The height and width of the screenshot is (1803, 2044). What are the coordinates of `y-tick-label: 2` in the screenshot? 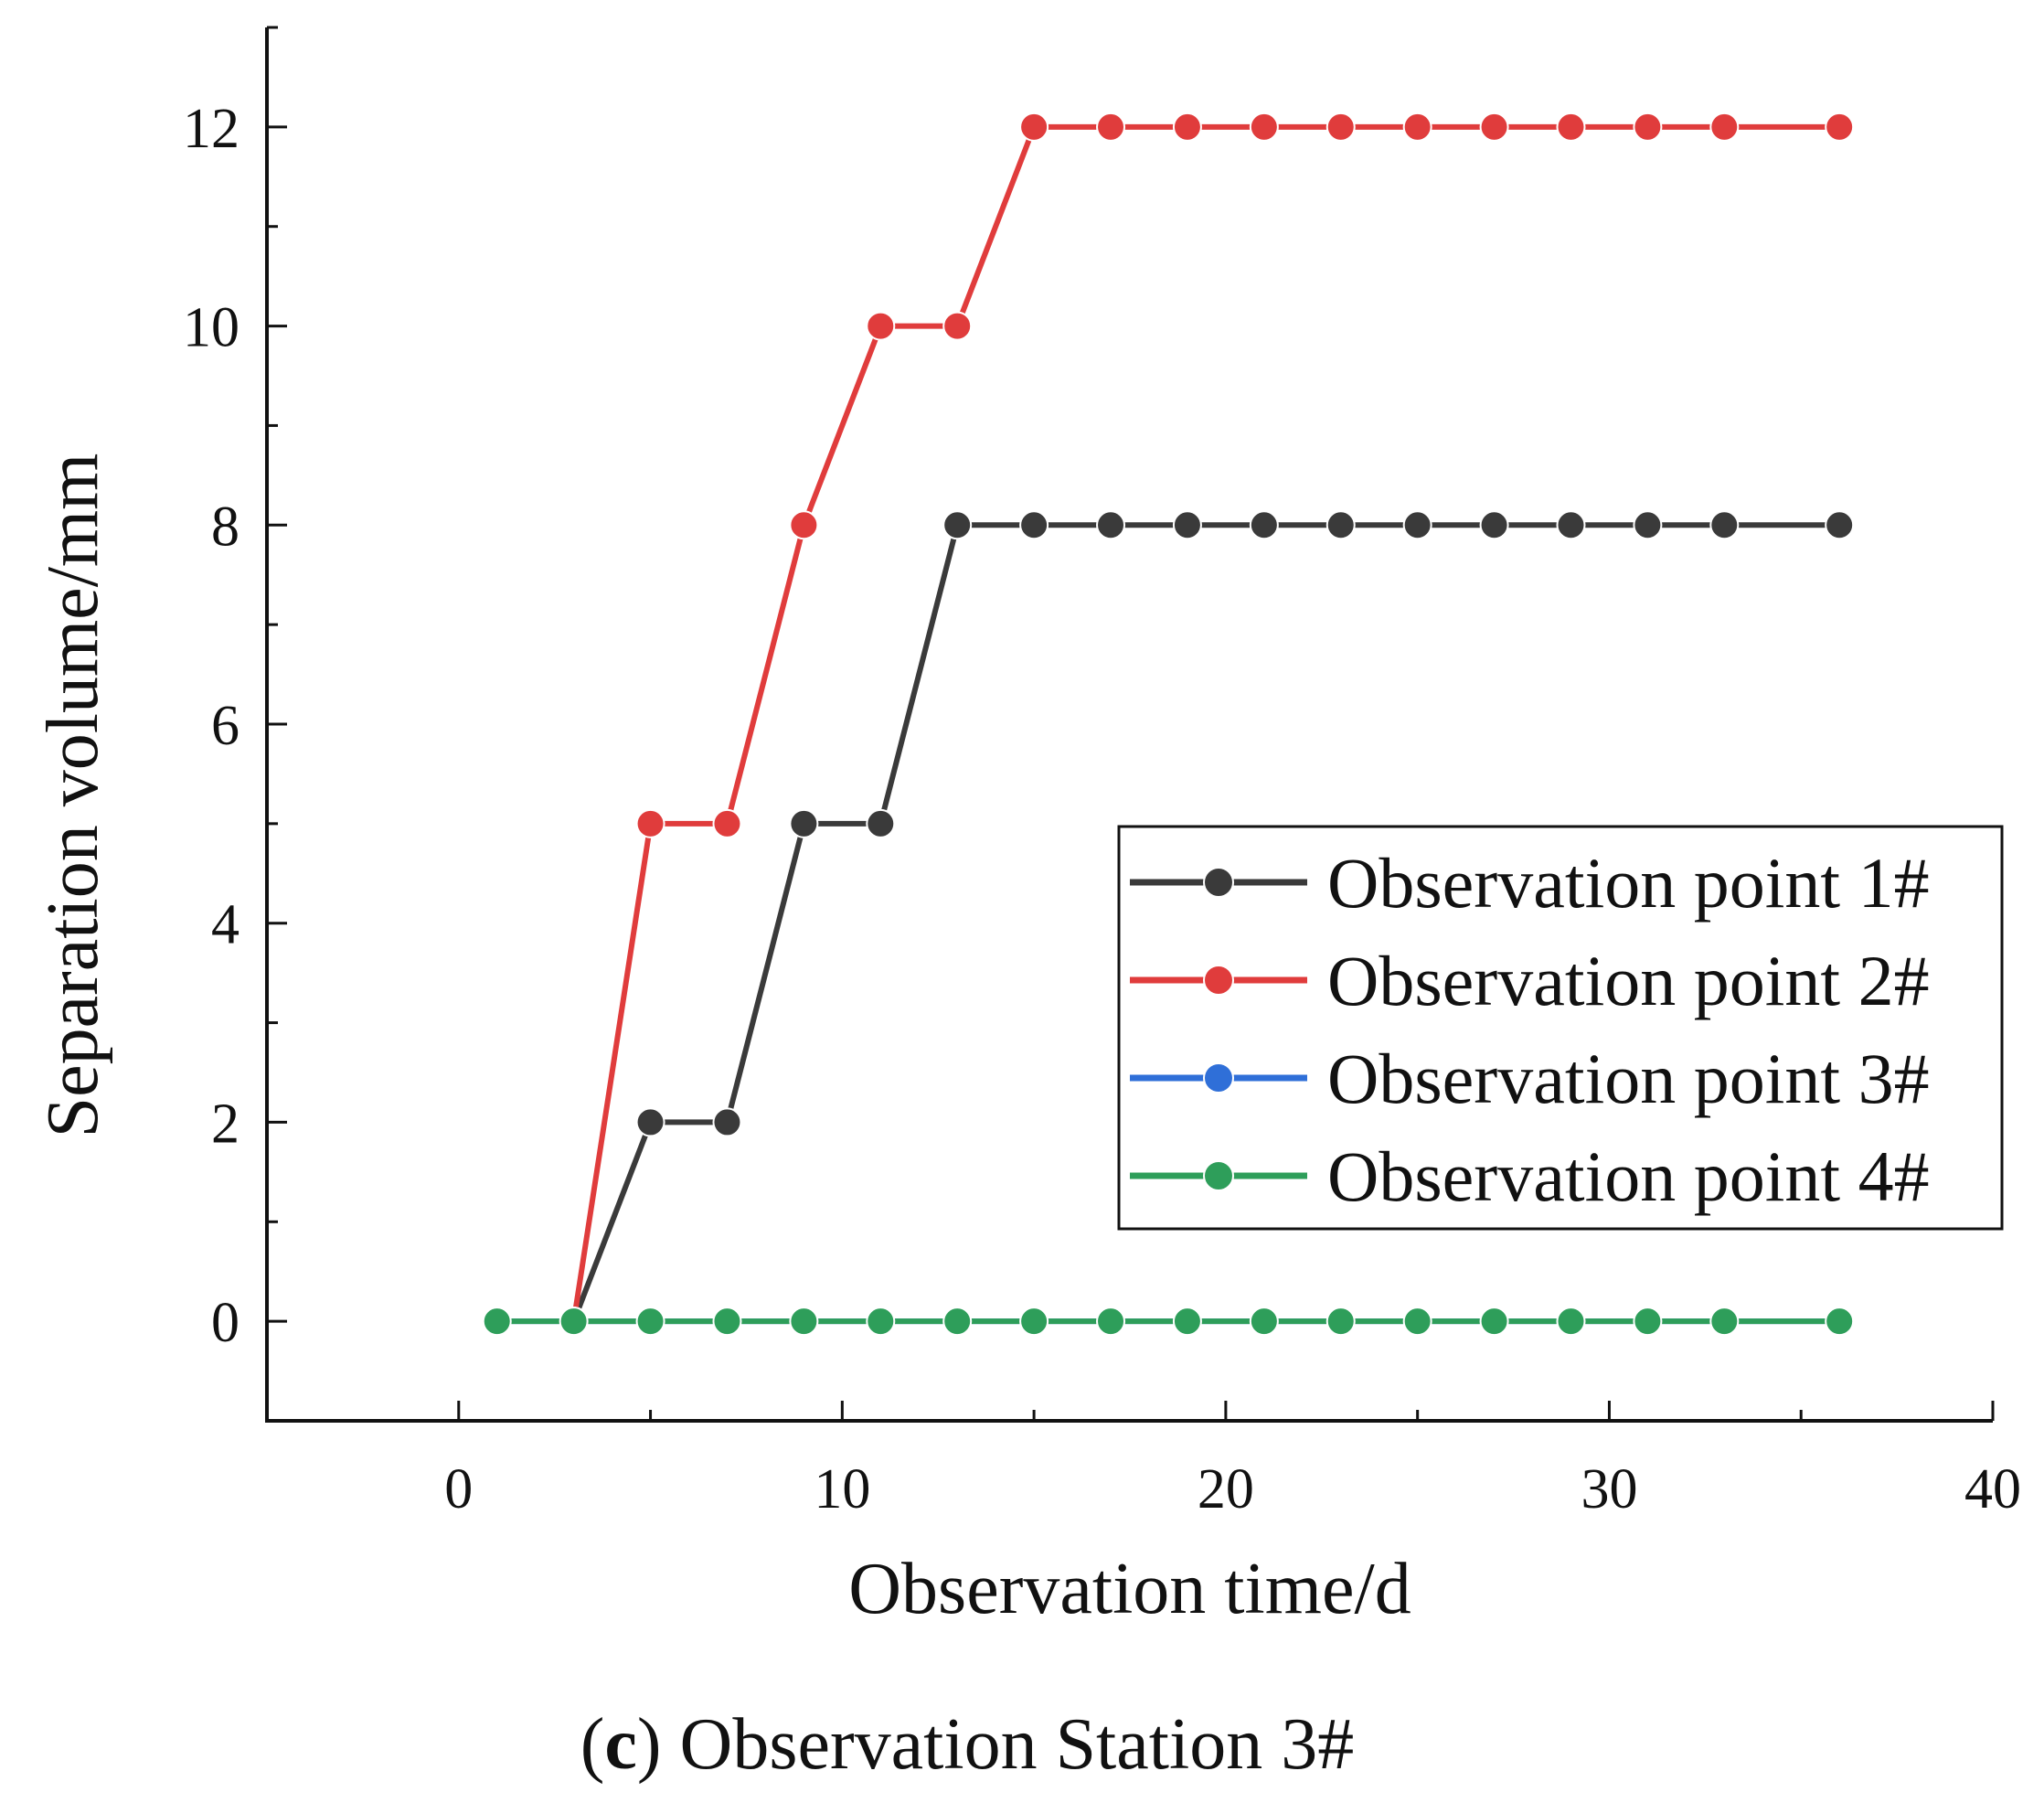 It's located at (225, 1124).